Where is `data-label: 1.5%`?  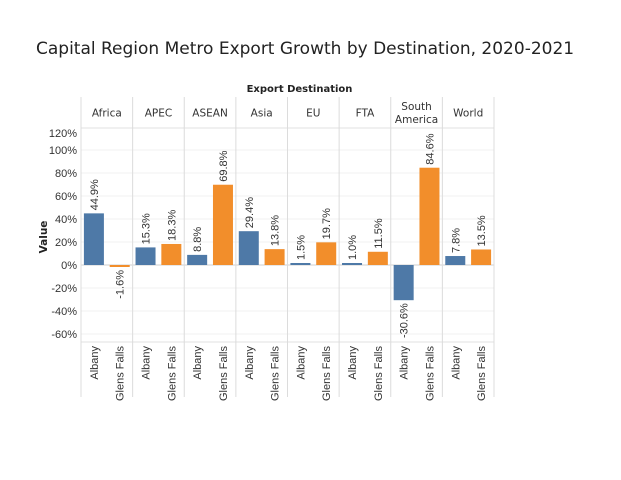 data-label: 1.5% is located at coordinates (301, 247).